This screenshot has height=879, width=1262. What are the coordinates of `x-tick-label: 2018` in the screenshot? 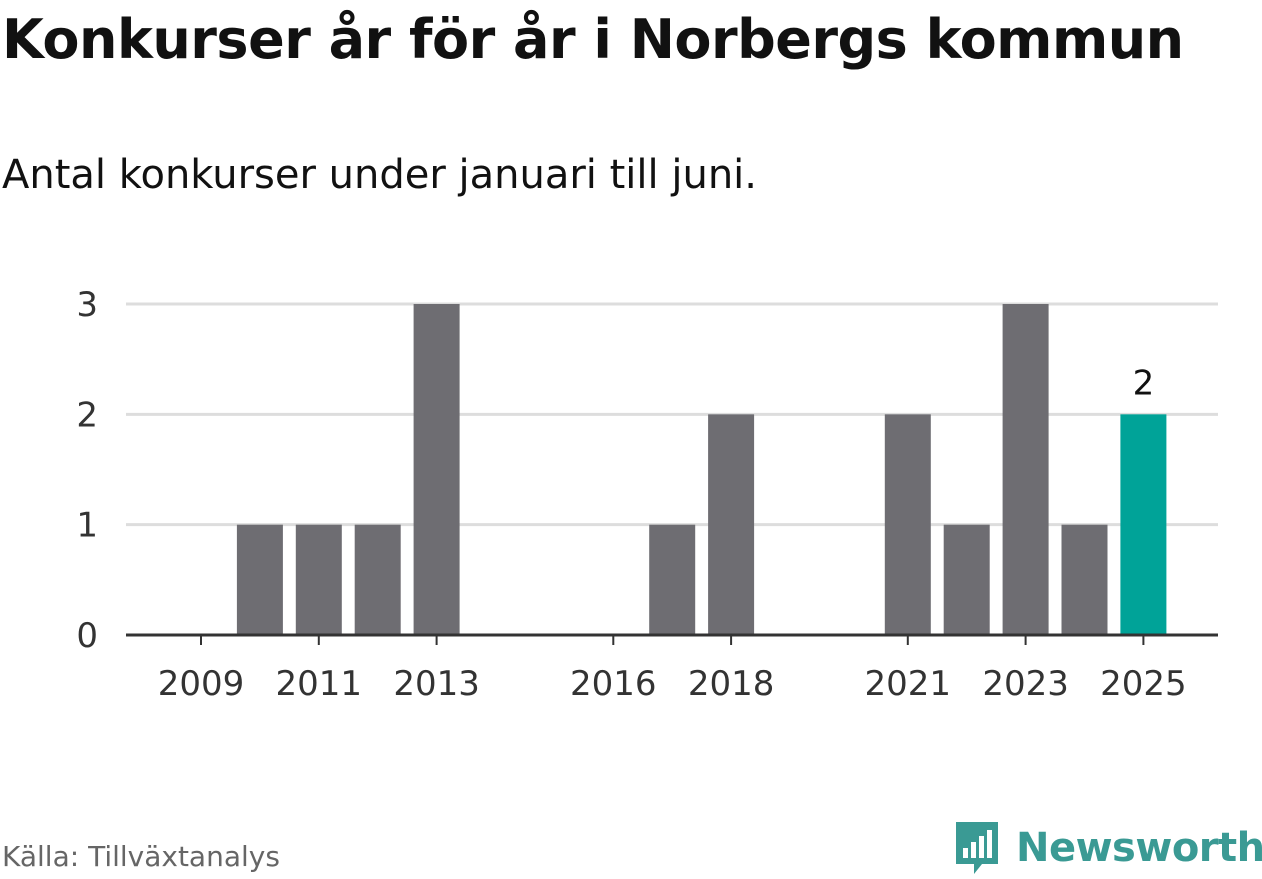 It's located at (731, 684).